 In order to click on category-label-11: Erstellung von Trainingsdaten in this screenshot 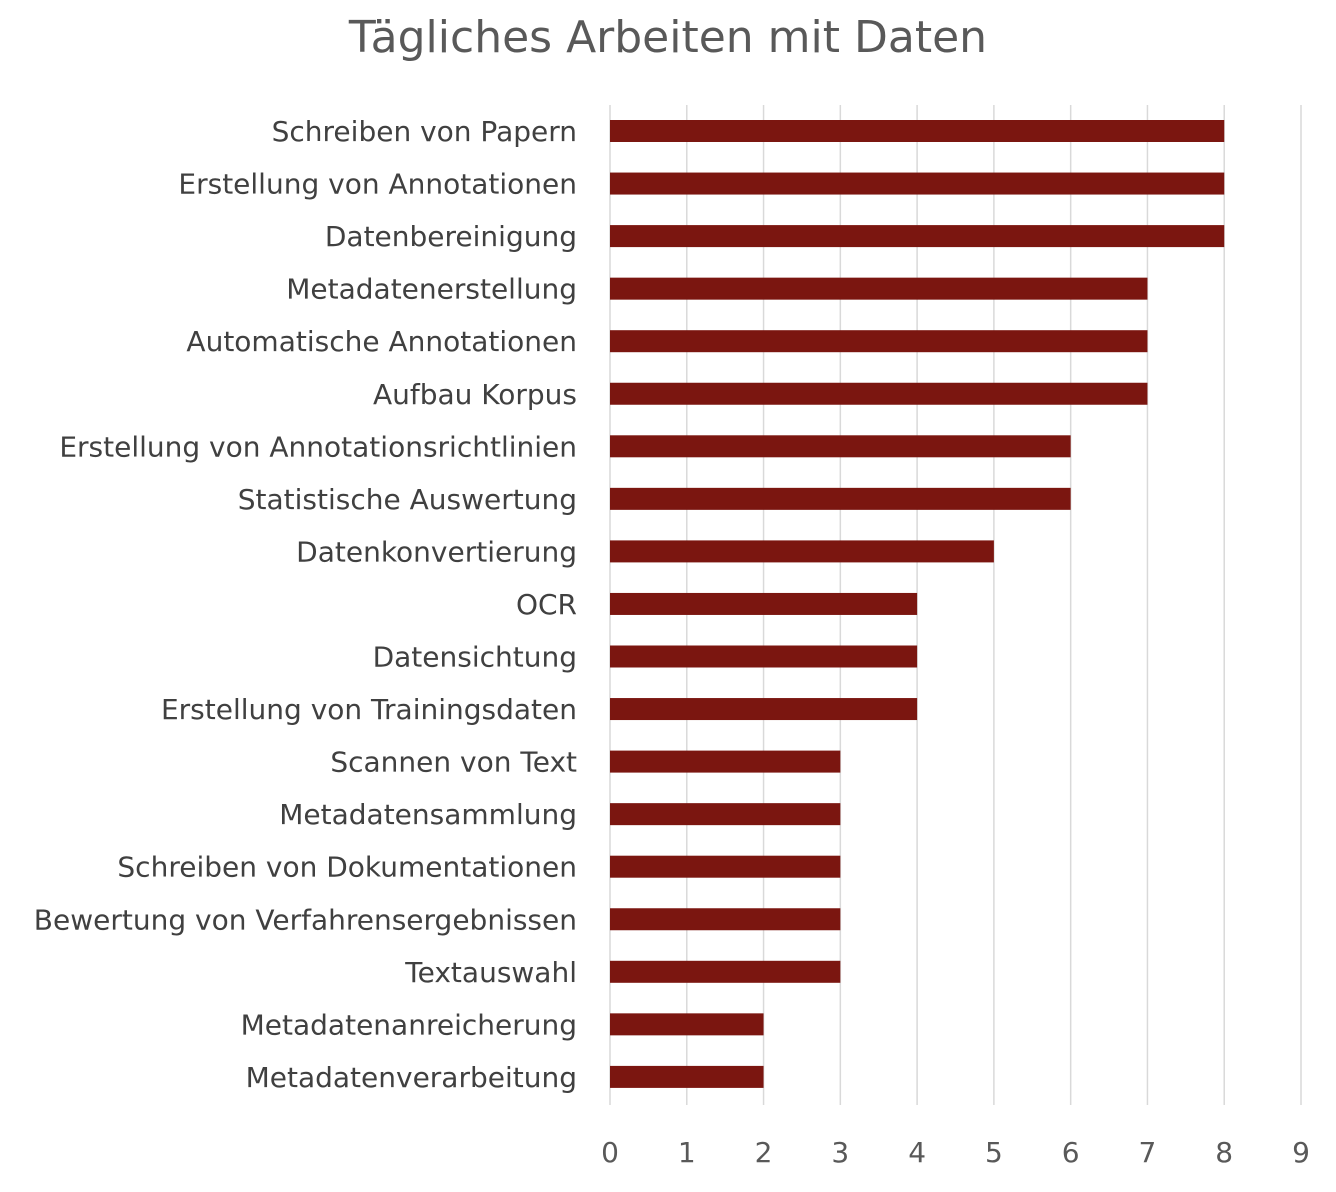, I will do `click(369, 709)`.